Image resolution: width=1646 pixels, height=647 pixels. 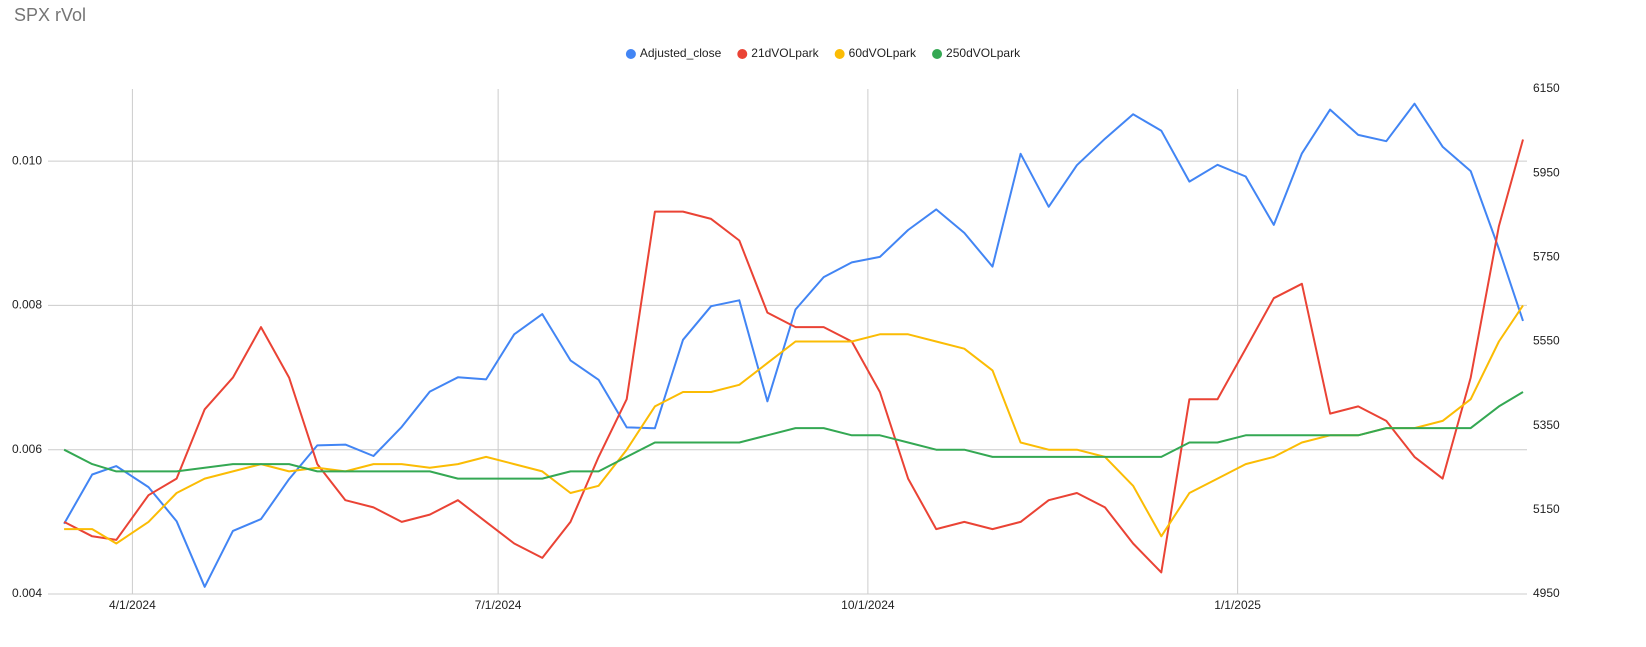 I want to click on x-tick-label: 7/1/2024, so click(x=498, y=605).